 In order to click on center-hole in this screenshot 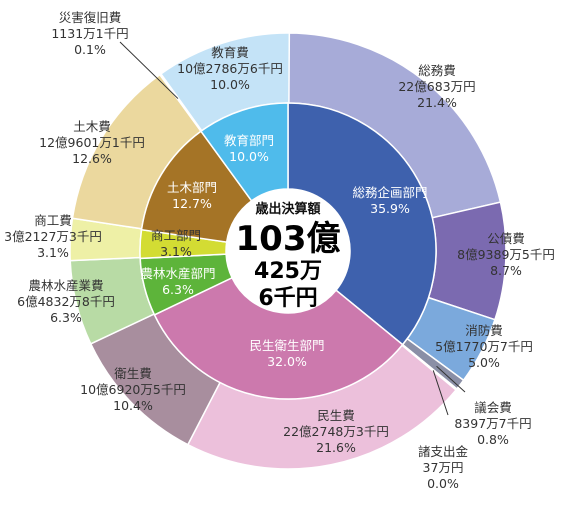, I will do `click(288, 251)`.